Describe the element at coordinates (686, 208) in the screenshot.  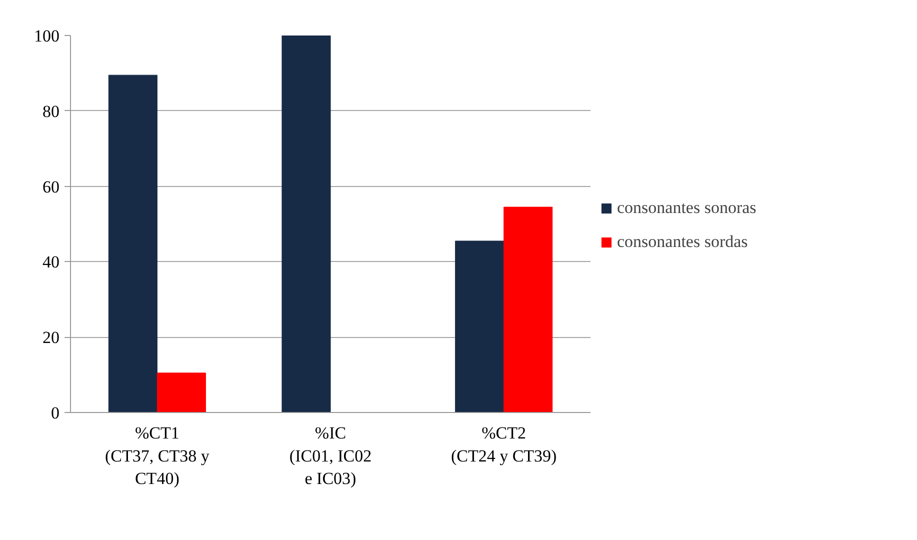
I see `legend-label: consonantes sonoras` at that location.